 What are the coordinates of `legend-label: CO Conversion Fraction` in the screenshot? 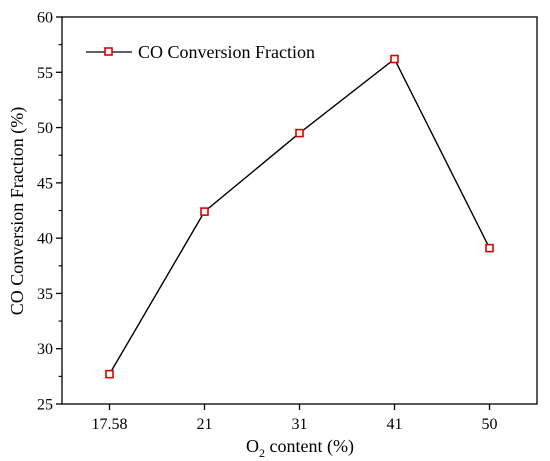 It's located at (226, 52).